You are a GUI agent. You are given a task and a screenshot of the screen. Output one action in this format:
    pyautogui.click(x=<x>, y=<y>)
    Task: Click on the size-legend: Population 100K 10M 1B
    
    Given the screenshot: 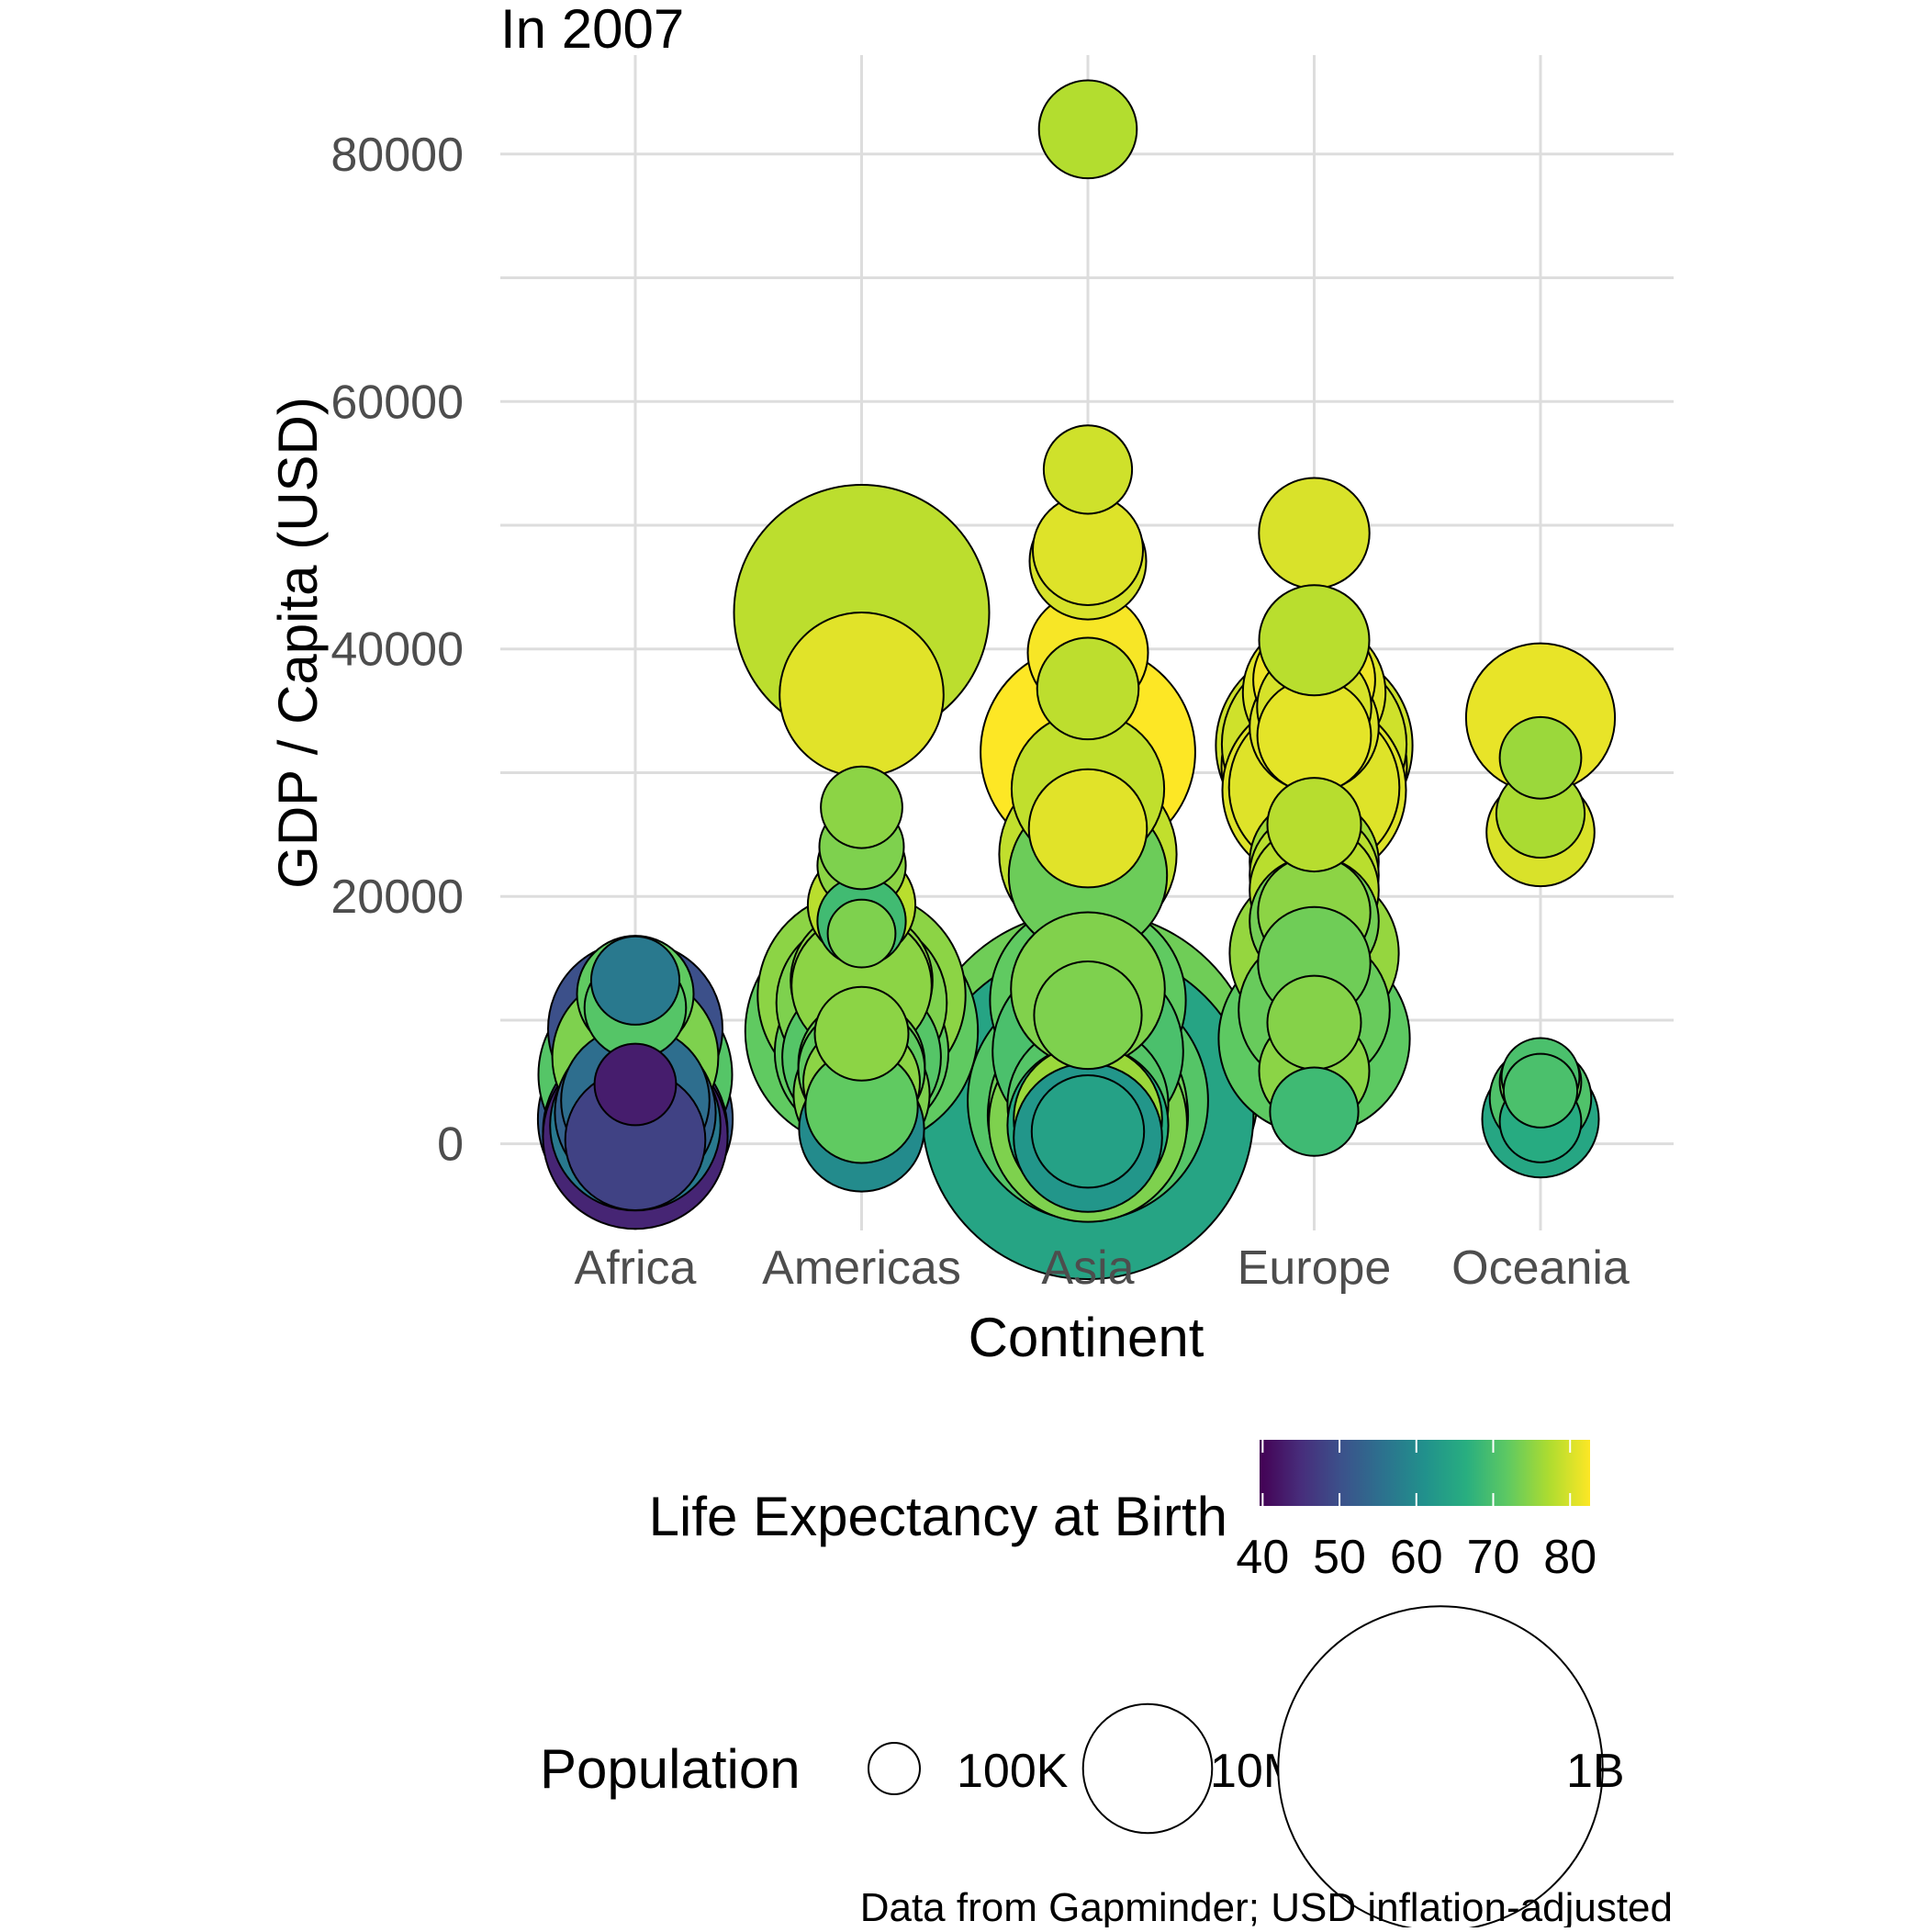 What is the action you would take?
    pyautogui.click(x=1083, y=1768)
    